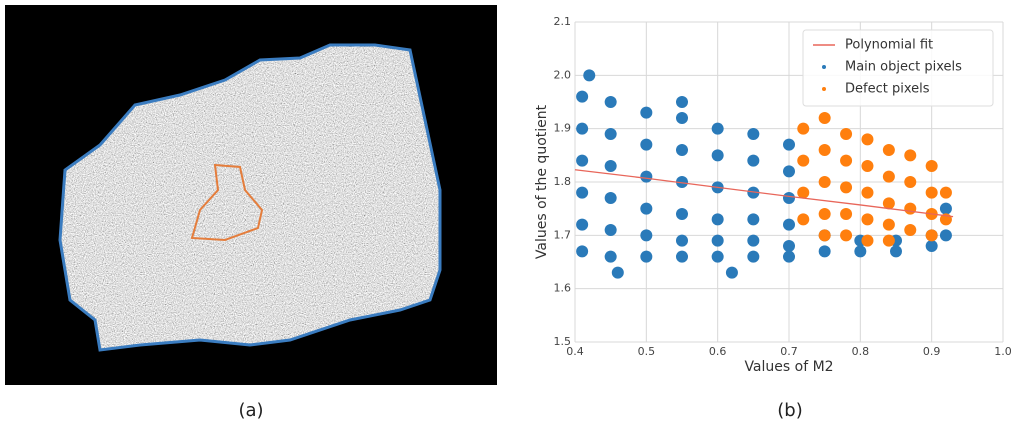 Image resolution: width=1013 pixels, height=432 pixels. Describe the element at coordinates (861, 351) in the screenshot. I see `x-tick-label: 0.8` at that location.